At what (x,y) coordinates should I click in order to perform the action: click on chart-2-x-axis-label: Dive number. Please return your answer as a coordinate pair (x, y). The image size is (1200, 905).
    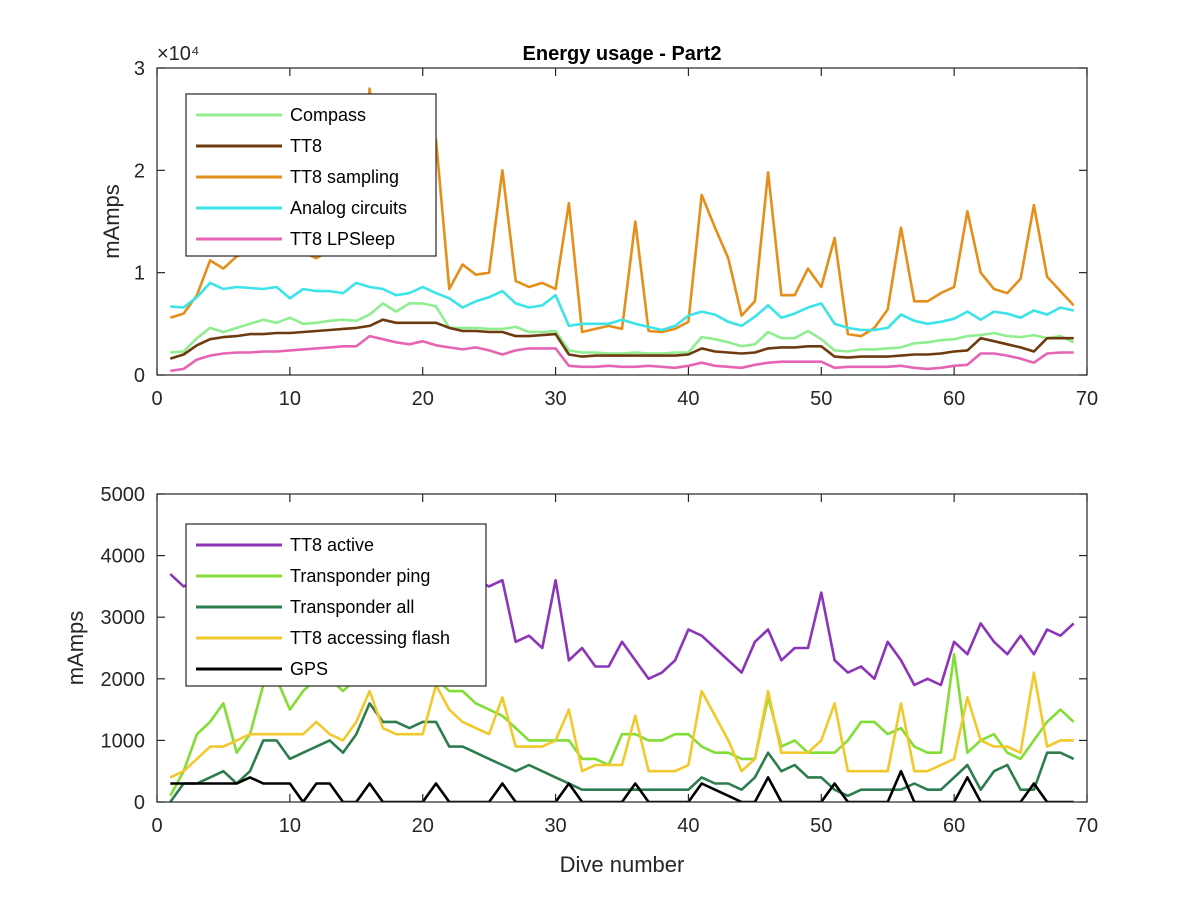
    Looking at the image, I should click on (622, 864).